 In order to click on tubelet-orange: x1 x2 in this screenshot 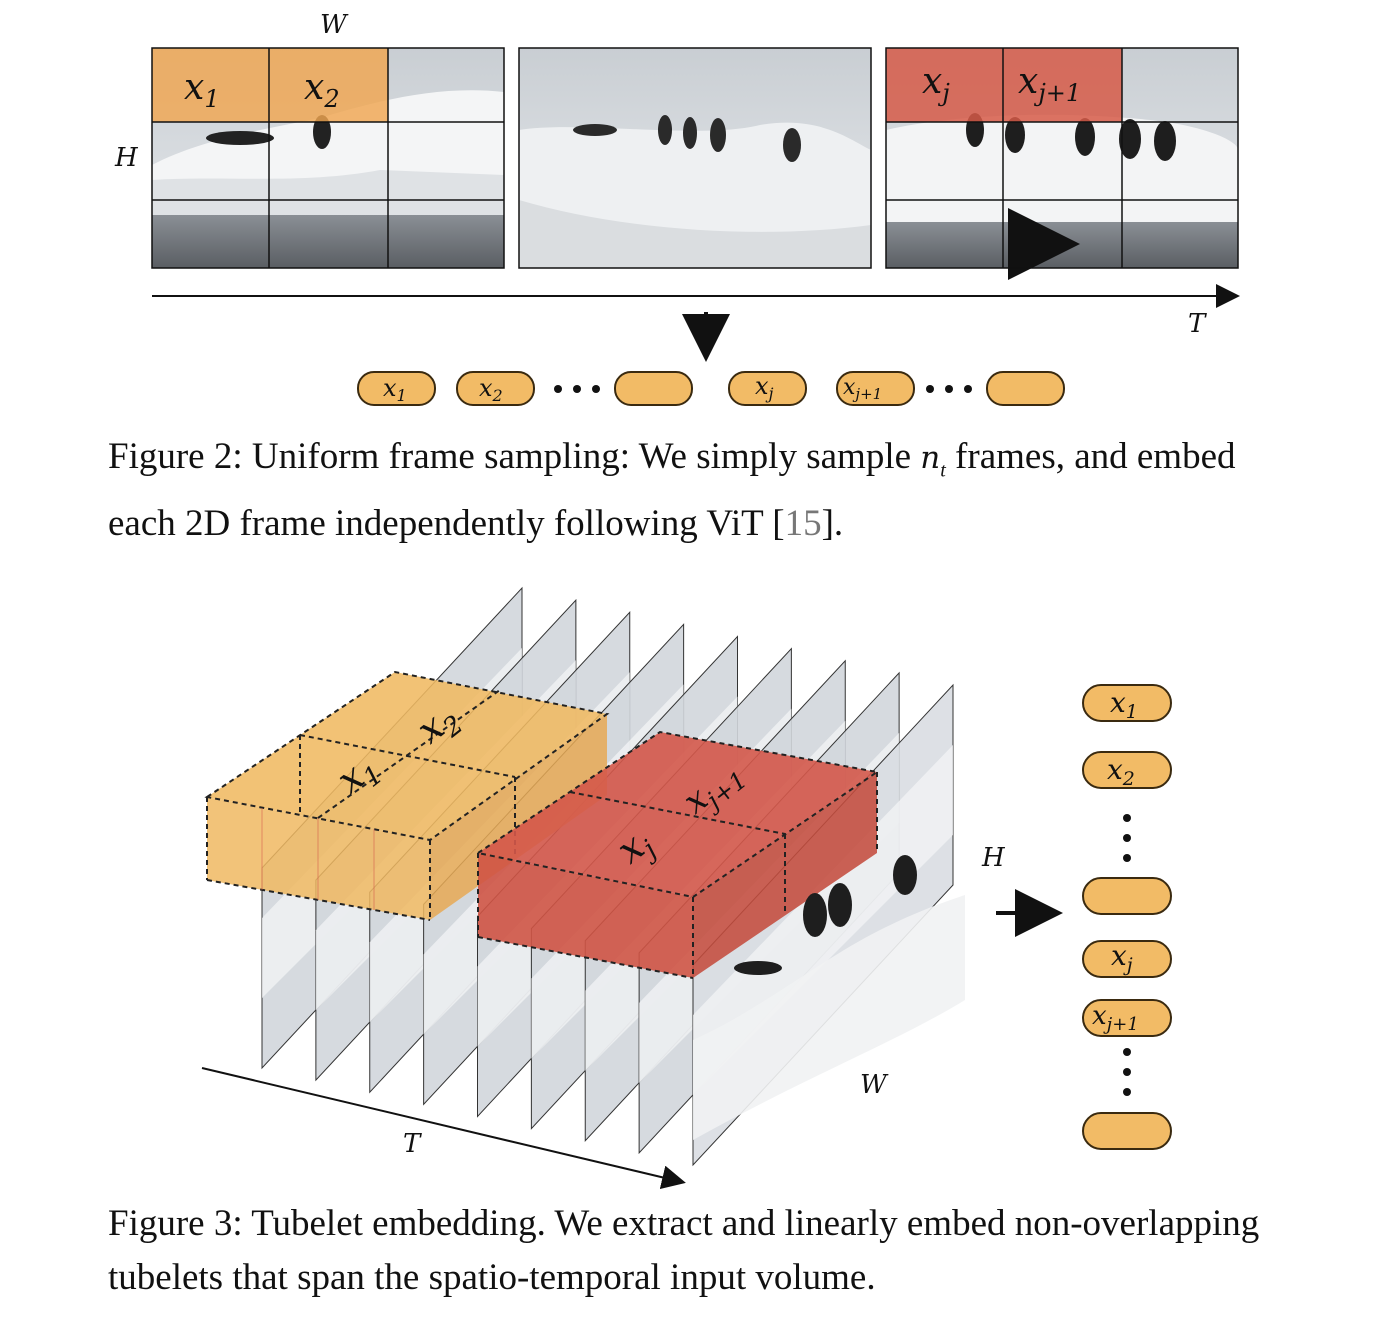, I will do `click(407, 795)`.